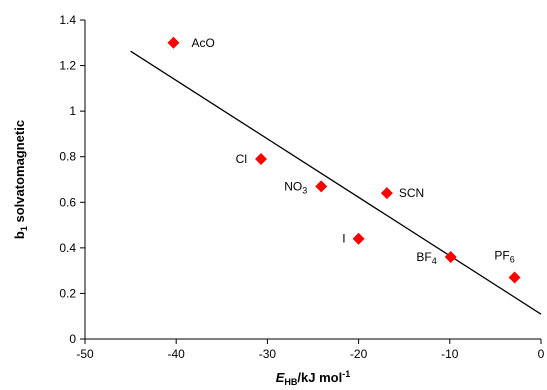 The image size is (547, 390). I want to click on data-point-label-main: BF, so click(423, 257).